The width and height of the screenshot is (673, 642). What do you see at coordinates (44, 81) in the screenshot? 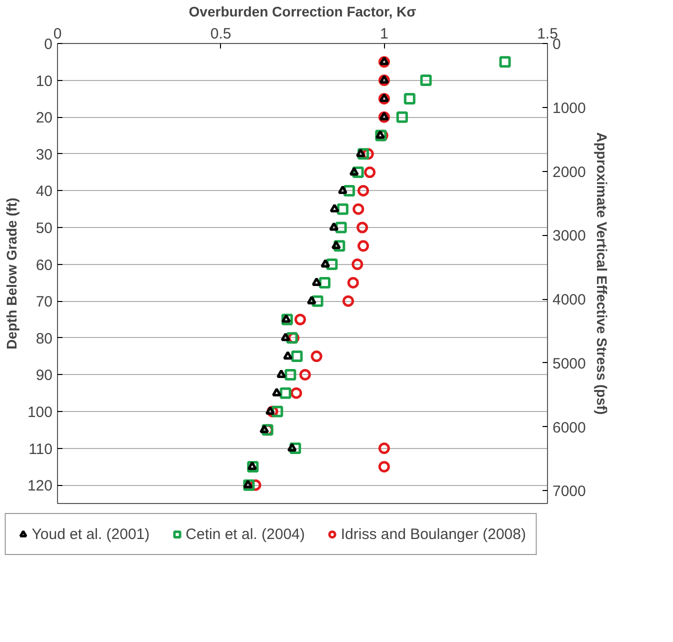
I see `y-tick-label: 10` at bounding box center [44, 81].